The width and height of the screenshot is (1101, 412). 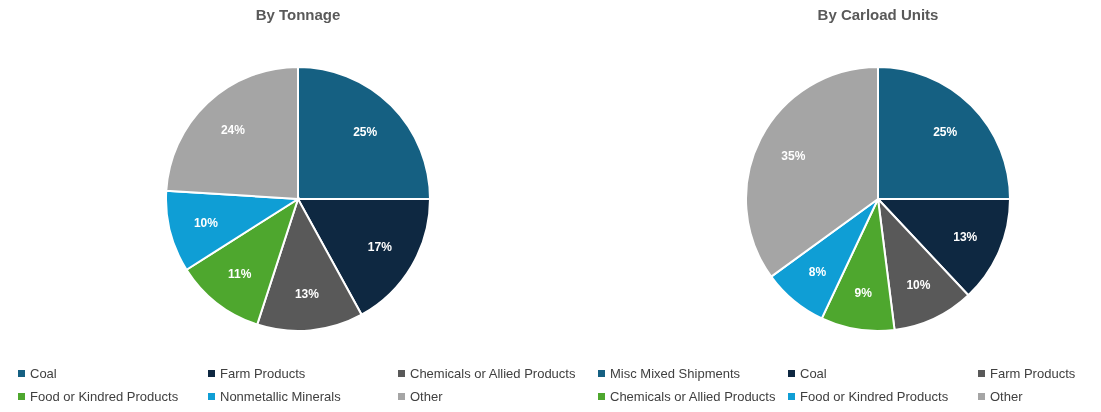 What do you see at coordinates (675, 373) in the screenshot?
I see `legend-label: Misc Mixed Shipments` at bounding box center [675, 373].